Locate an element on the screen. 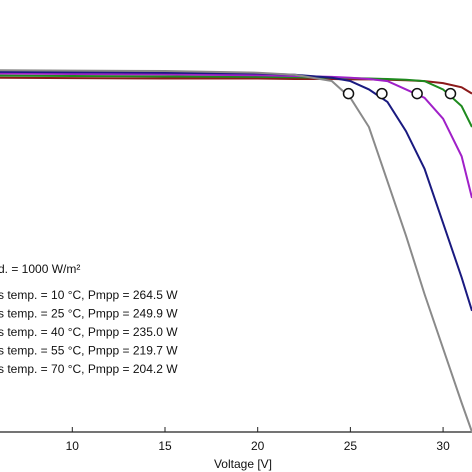 This screenshot has height=472, width=472. legend-entry: s temp. = 55 °C, Pmpp = 219.7 W is located at coordinates (89, 351).